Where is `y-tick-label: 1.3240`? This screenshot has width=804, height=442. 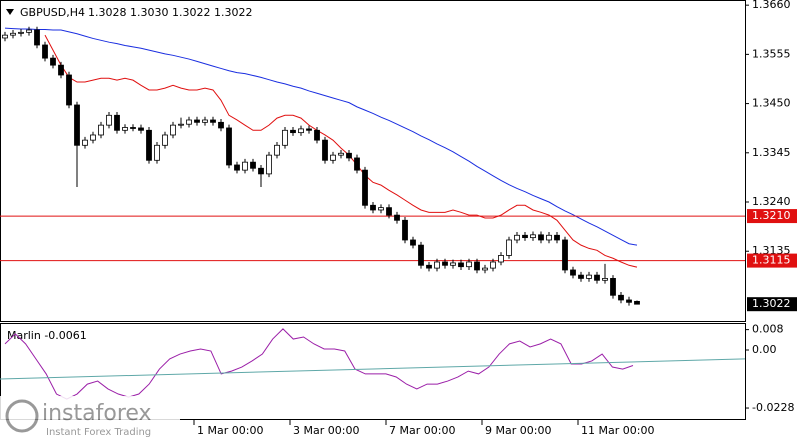 y-tick-label: 1.3240 is located at coordinates (771, 201).